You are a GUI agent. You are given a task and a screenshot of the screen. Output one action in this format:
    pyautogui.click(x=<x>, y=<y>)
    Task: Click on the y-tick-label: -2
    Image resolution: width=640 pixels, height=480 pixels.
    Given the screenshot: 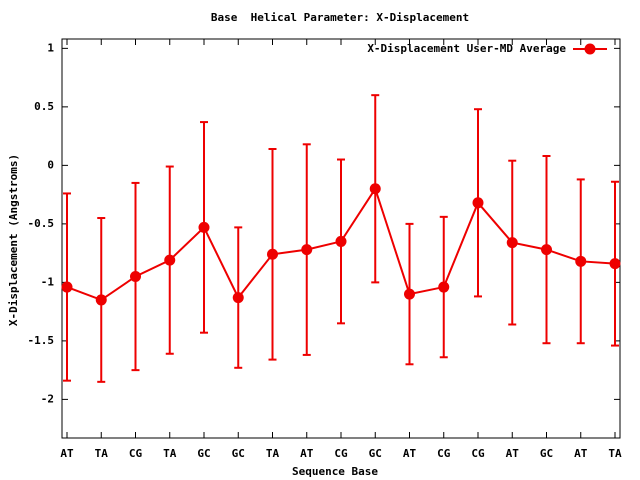 What is the action you would take?
    pyautogui.click(x=47, y=398)
    